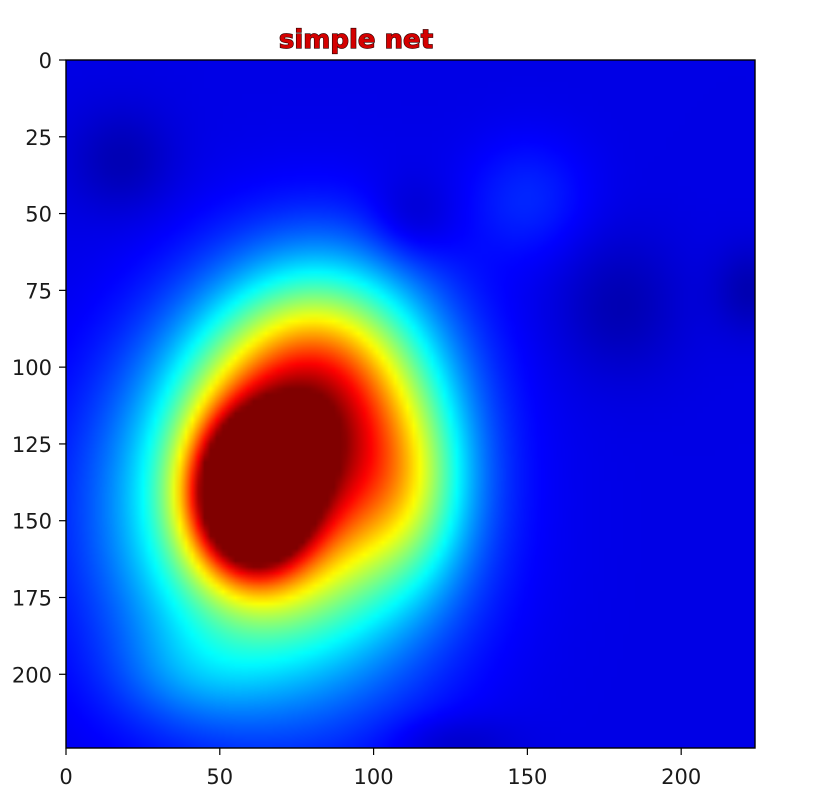 Image resolution: width=818 pixels, height=809 pixels. I want to click on x-tick-label: 100, so click(374, 777).